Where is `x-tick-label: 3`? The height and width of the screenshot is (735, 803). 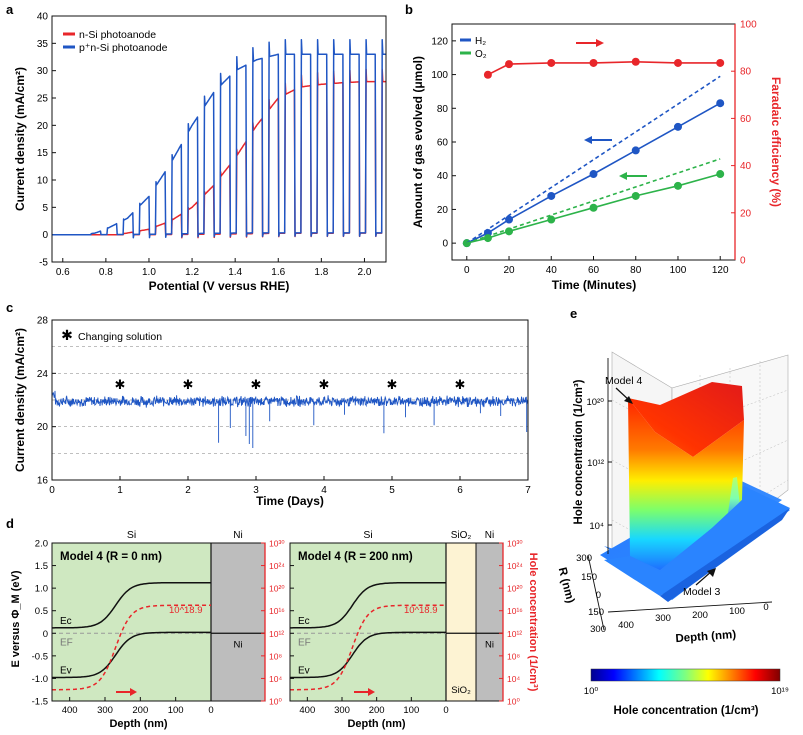 x-tick-label: 3 is located at coordinates (256, 490).